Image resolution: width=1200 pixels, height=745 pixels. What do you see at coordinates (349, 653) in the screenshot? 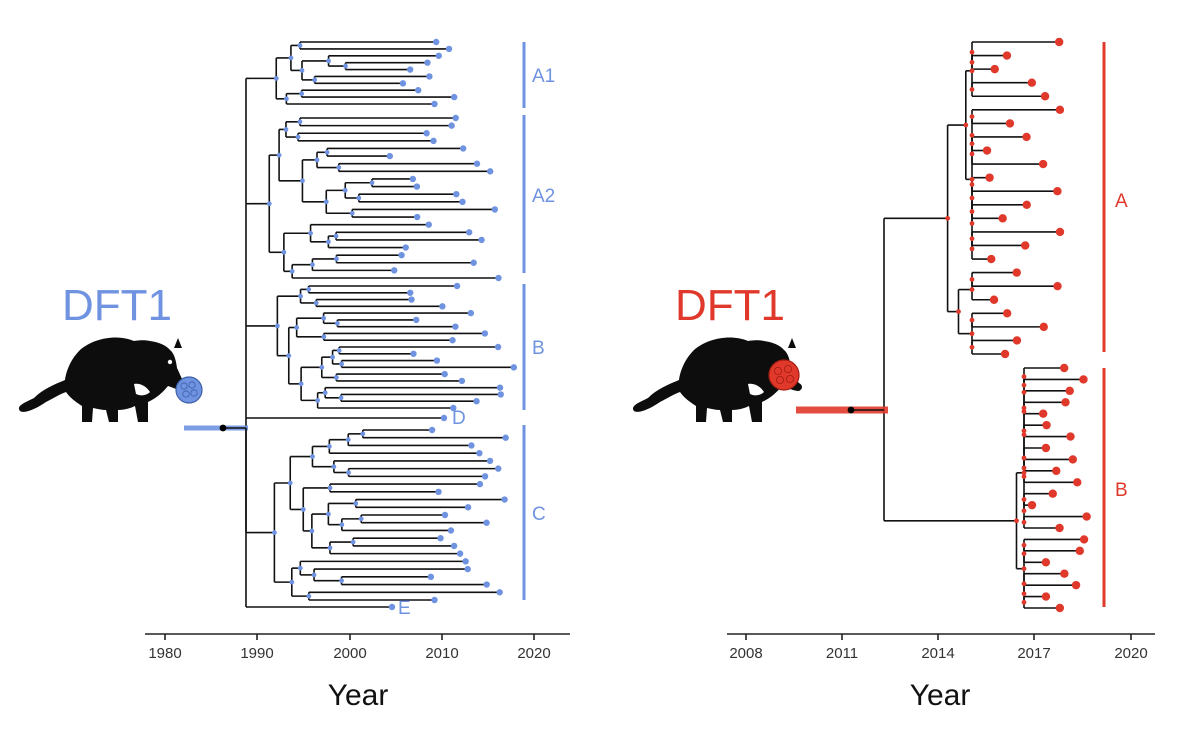
I see `axis-tick-label: 2000` at bounding box center [349, 653].